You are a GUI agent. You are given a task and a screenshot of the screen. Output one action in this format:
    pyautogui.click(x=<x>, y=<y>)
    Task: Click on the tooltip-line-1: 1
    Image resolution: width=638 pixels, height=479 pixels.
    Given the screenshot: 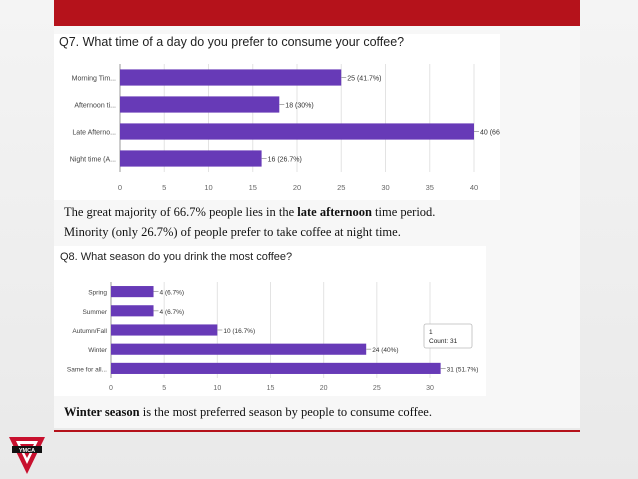 What is the action you would take?
    pyautogui.click(x=431, y=332)
    